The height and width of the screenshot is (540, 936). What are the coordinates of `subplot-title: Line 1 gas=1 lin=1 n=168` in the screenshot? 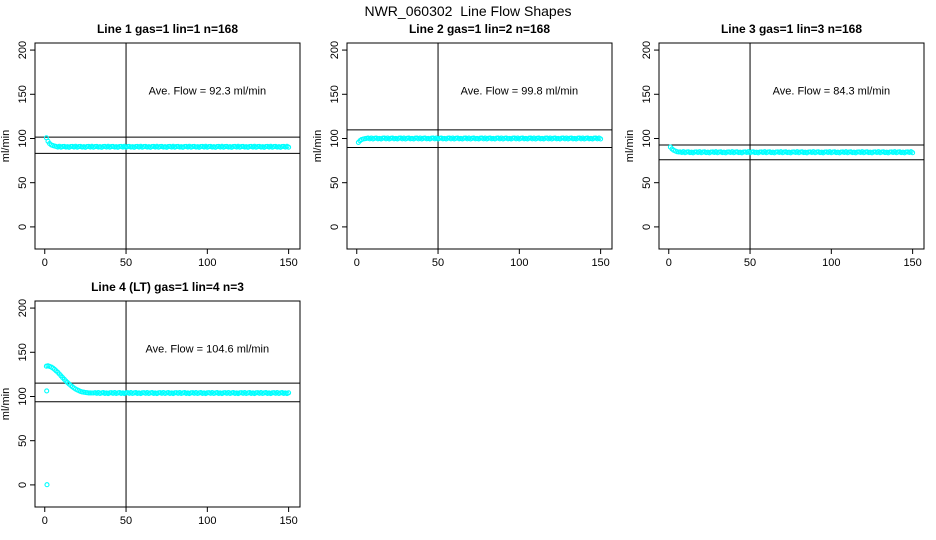 It's located at (167, 29).